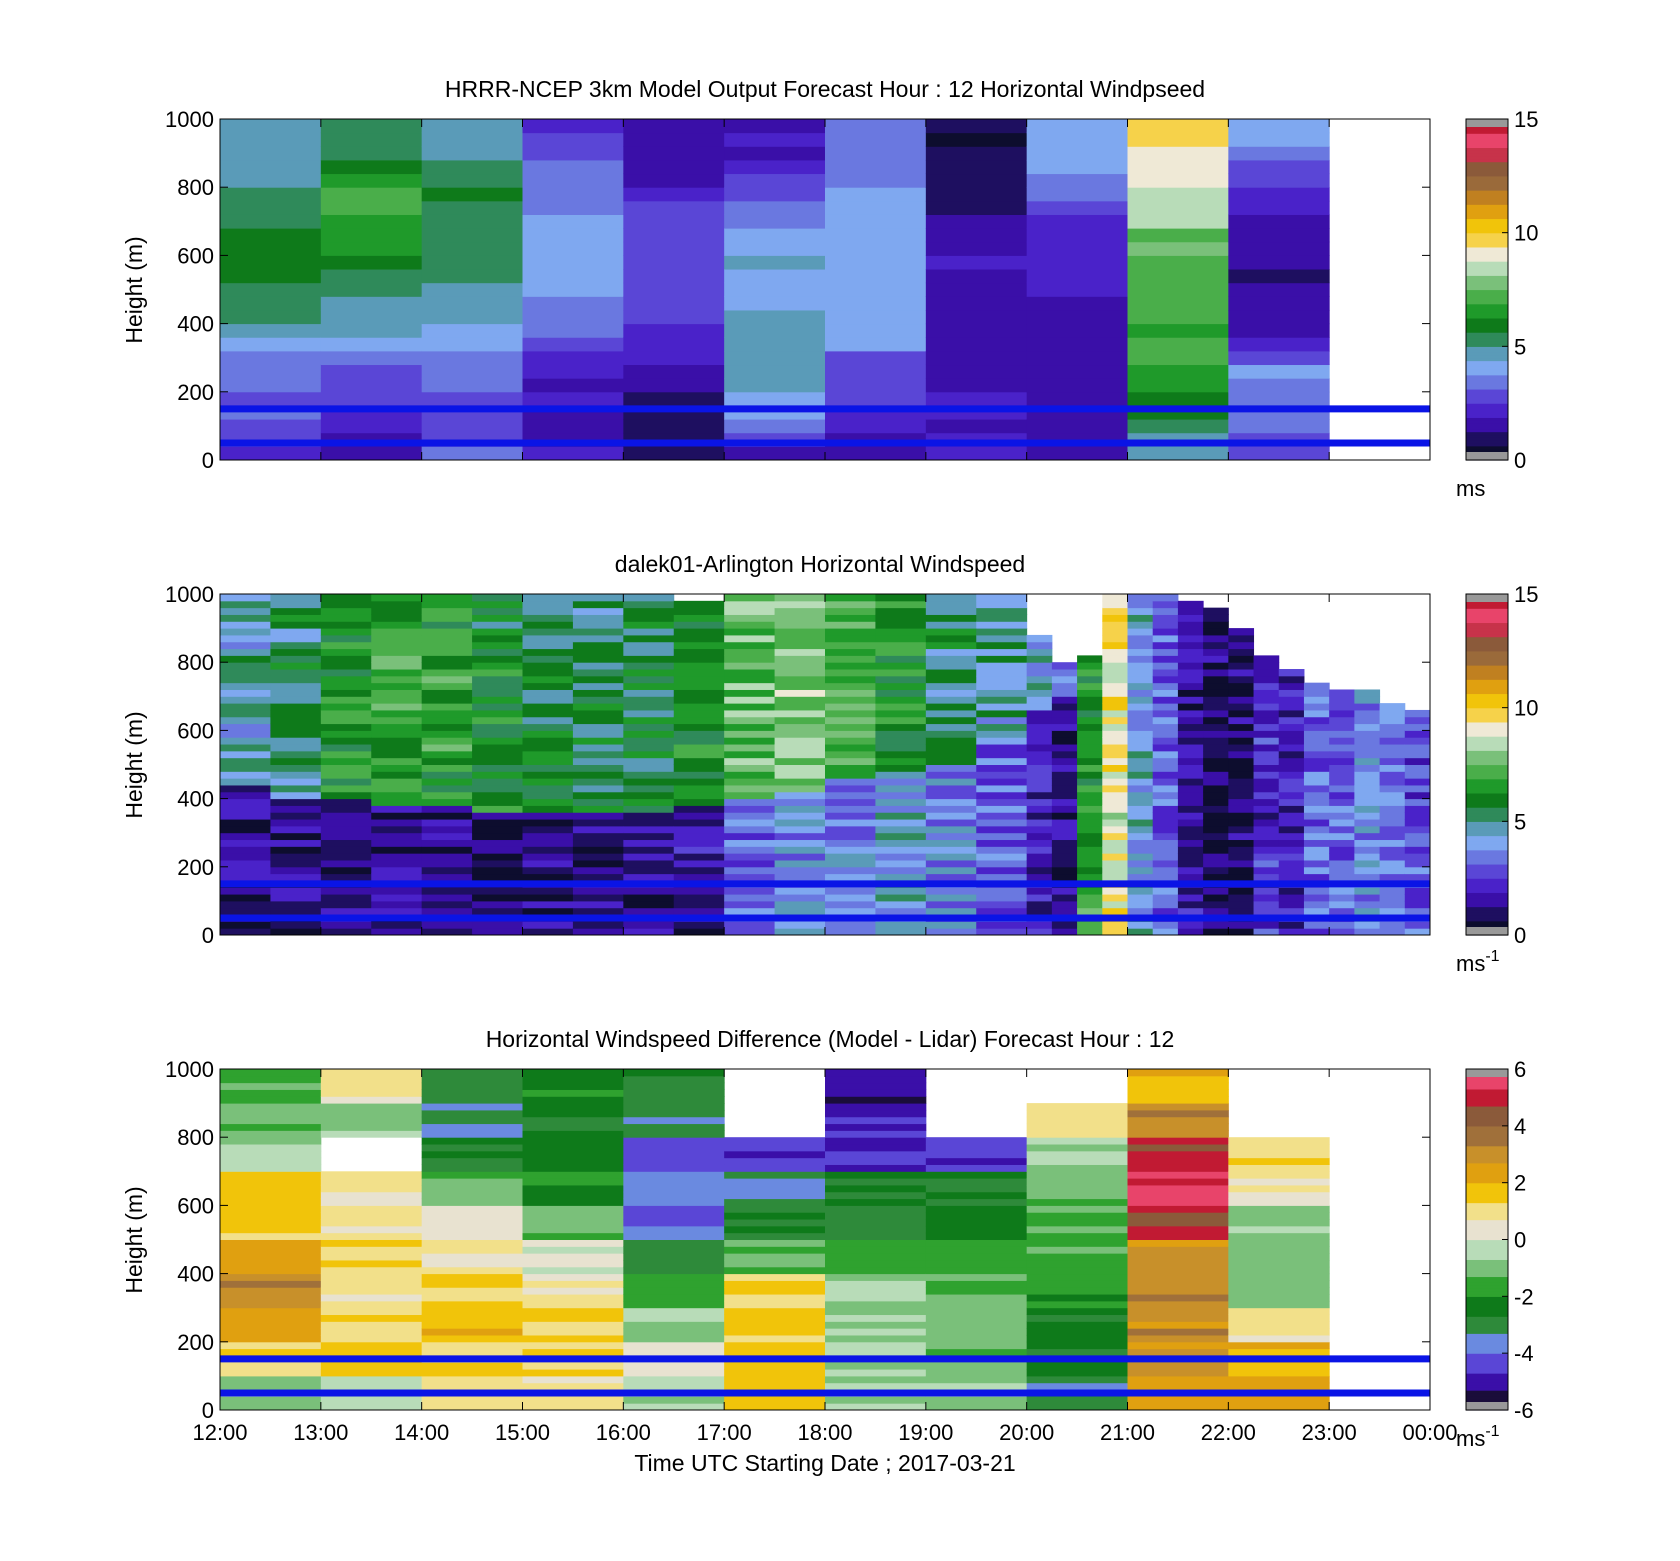 The image size is (1680, 1561). What do you see at coordinates (825, 901) in the screenshot?
I see `panel-lidar-reference-lines` at bounding box center [825, 901].